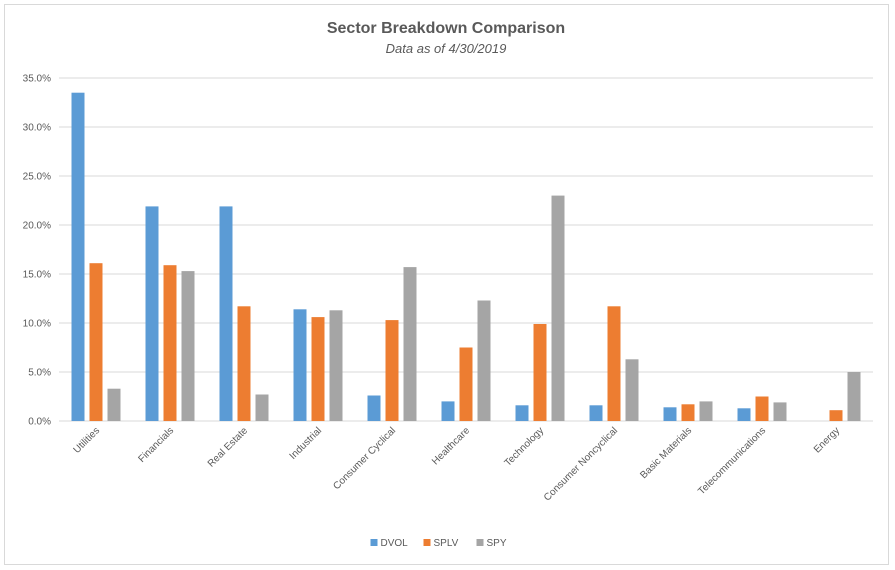  I want to click on bar-splv-basic-materials, so click(688, 412).